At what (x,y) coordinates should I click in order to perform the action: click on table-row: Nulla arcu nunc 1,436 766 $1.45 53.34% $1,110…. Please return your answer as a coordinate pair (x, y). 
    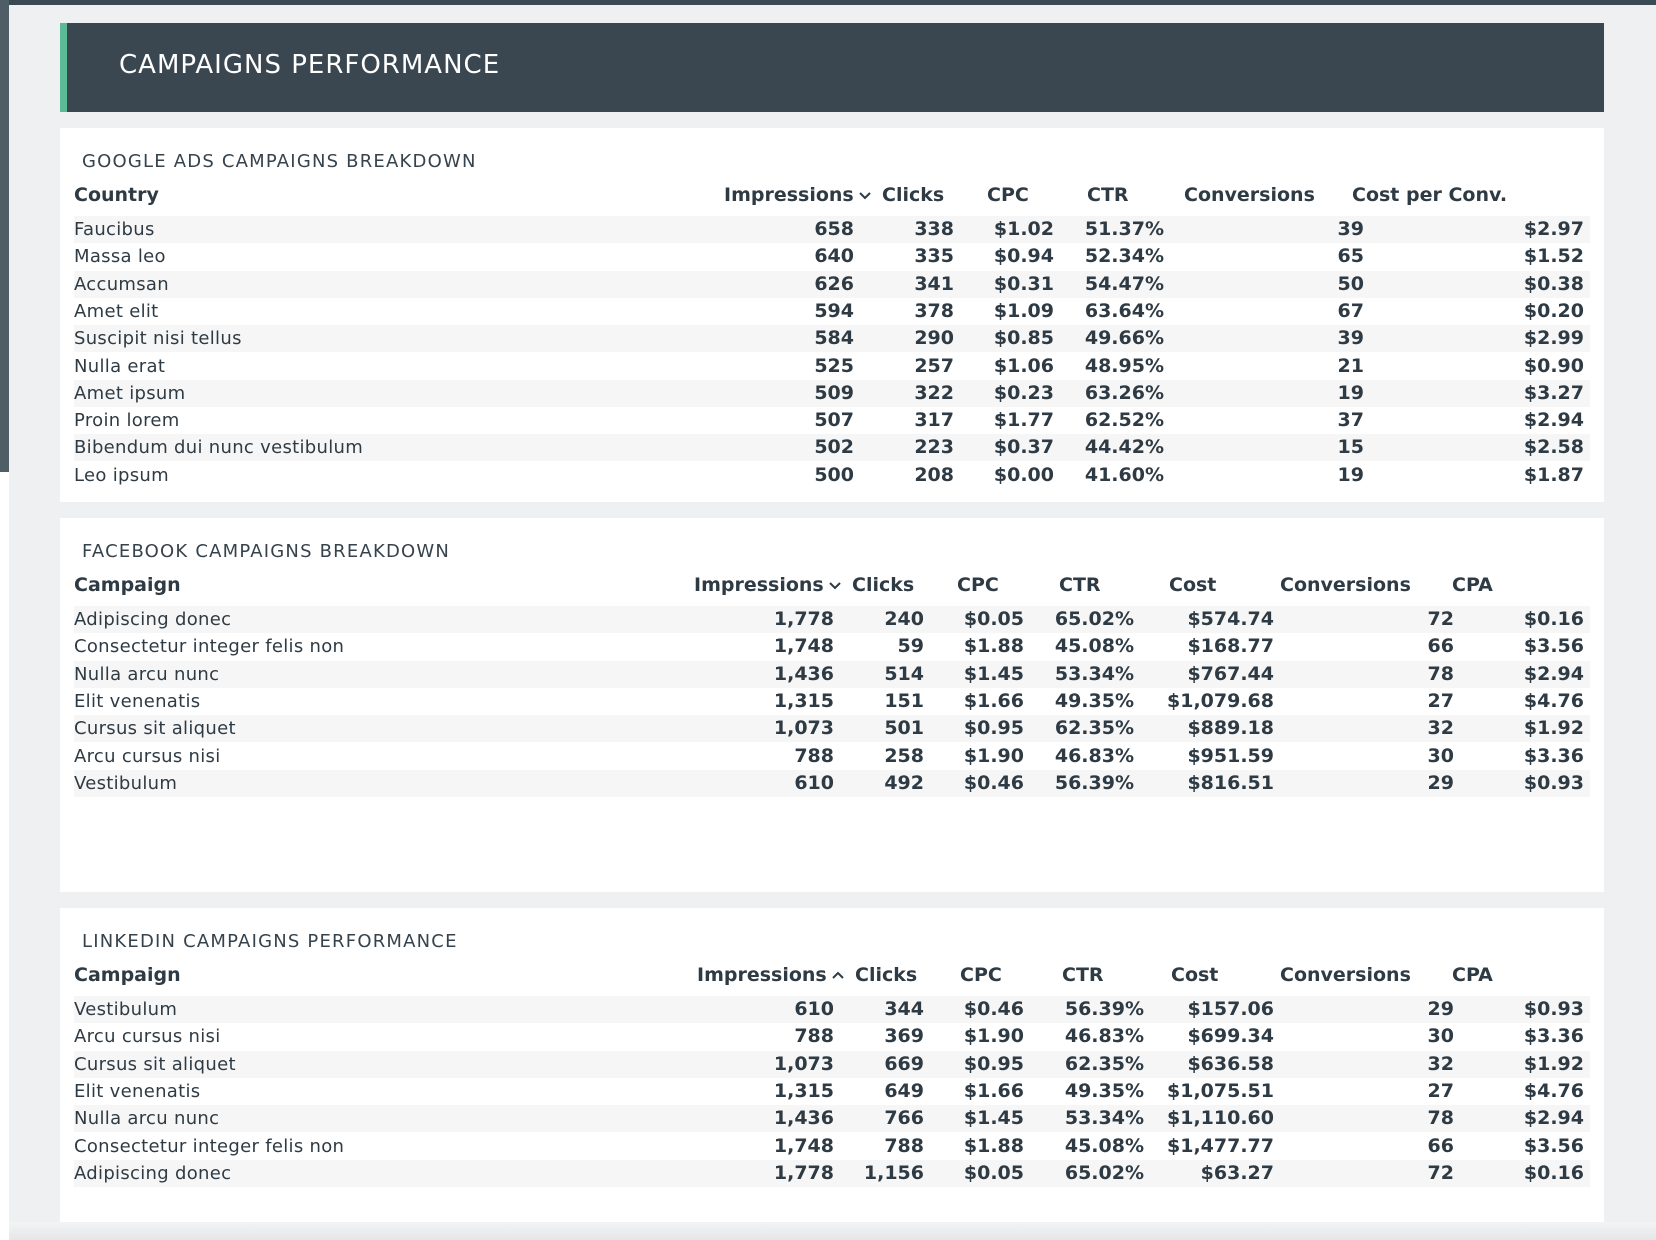
    Looking at the image, I should click on (832, 1119).